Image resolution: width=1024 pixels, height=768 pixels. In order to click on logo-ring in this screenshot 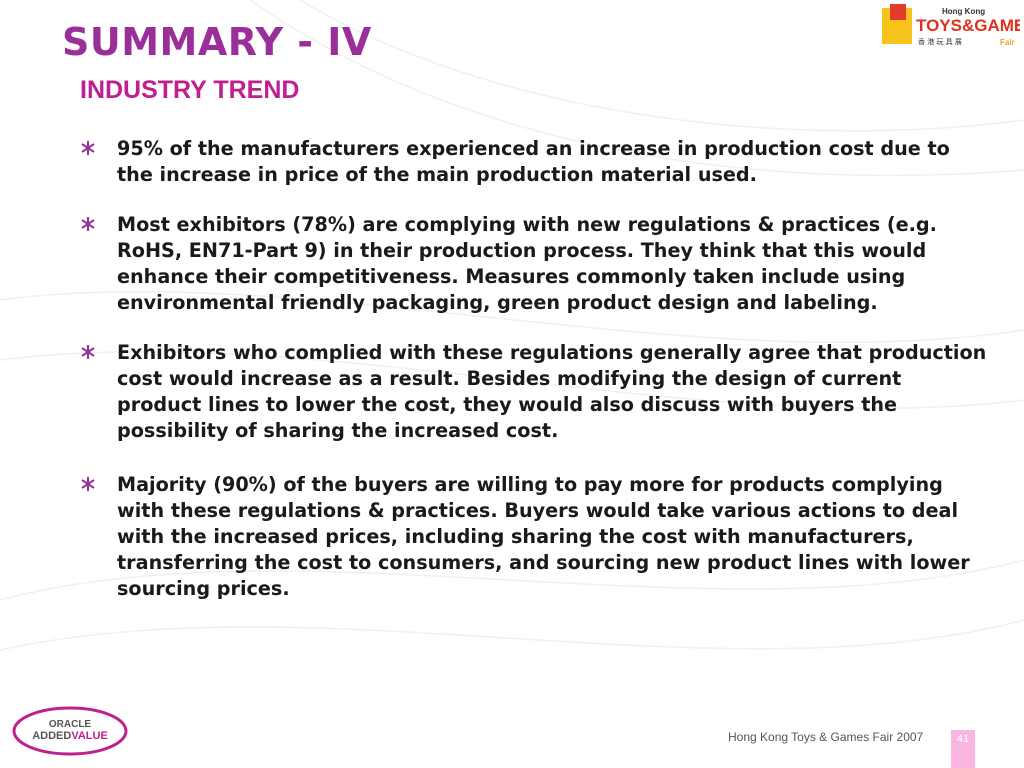, I will do `click(70, 731)`.